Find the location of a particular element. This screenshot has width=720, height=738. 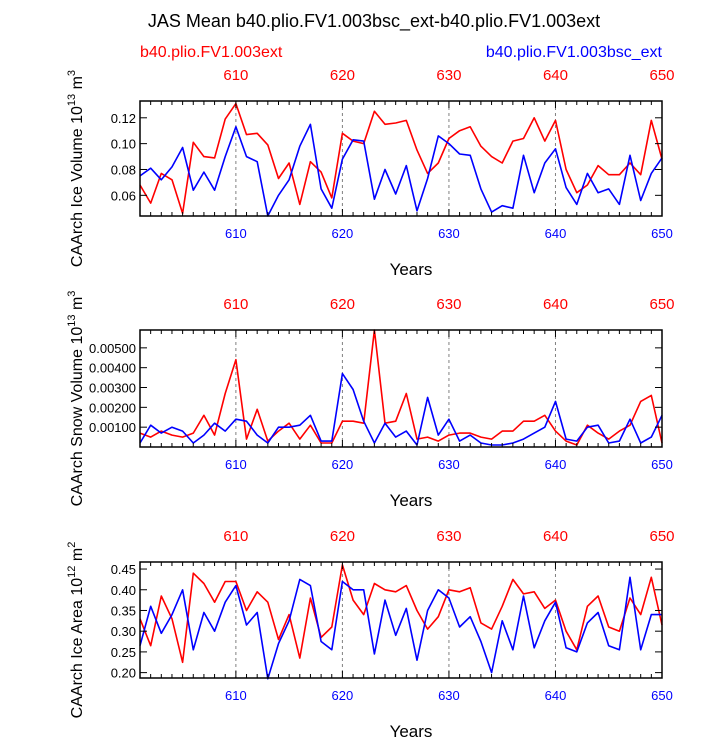

y-axis-title-main: CAArch Ice Volume 10 is located at coordinates (77, 186).